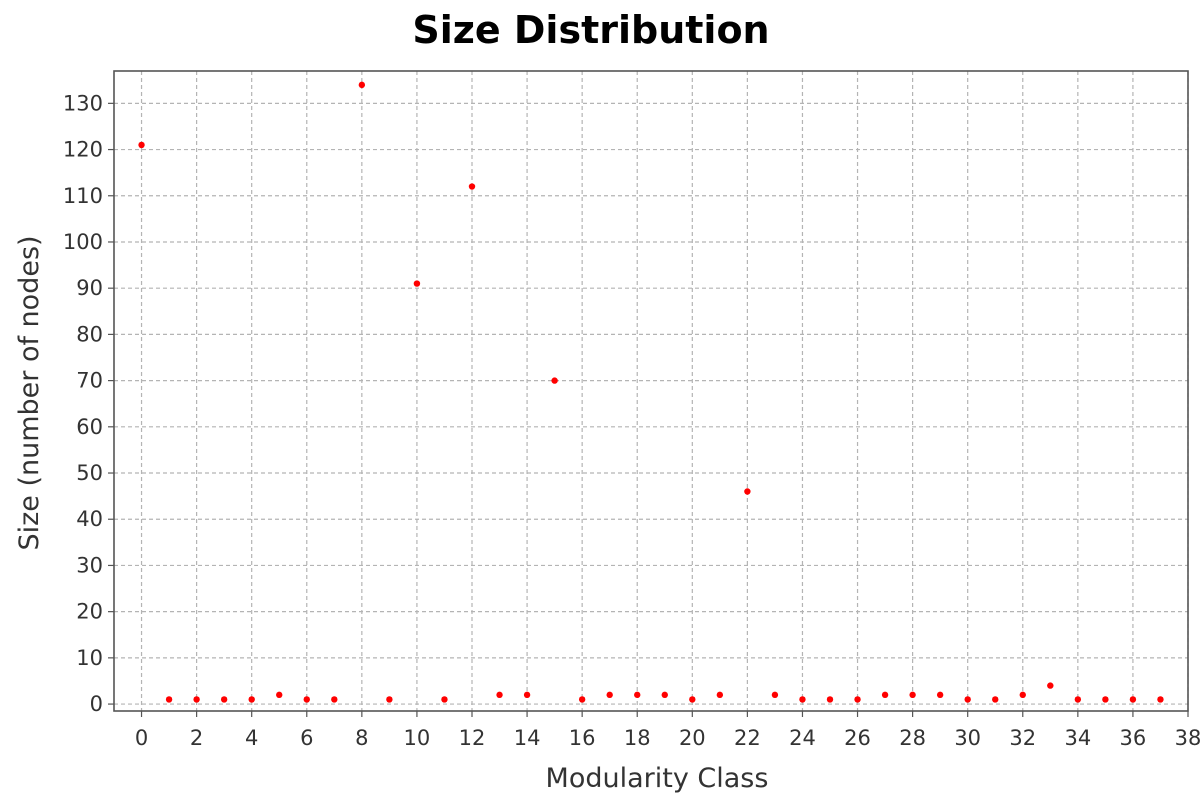  What do you see at coordinates (692, 738) in the screenshot?
I see `x-tick-label: 20` at bounding box center [692, 738].